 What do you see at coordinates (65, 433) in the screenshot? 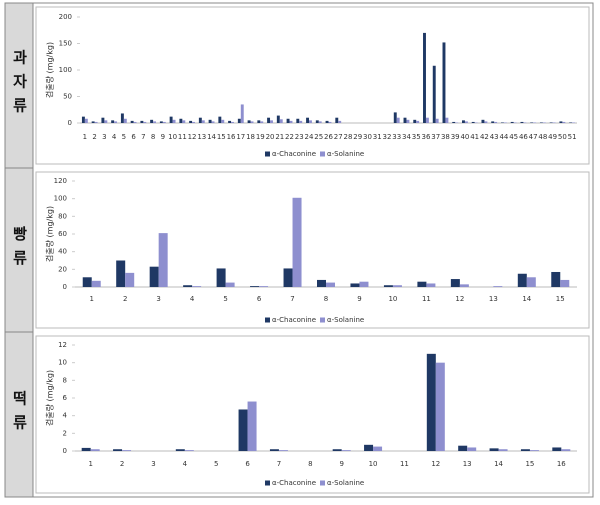
I see `y-tick-label: 2` at bounding box center [65, 433].